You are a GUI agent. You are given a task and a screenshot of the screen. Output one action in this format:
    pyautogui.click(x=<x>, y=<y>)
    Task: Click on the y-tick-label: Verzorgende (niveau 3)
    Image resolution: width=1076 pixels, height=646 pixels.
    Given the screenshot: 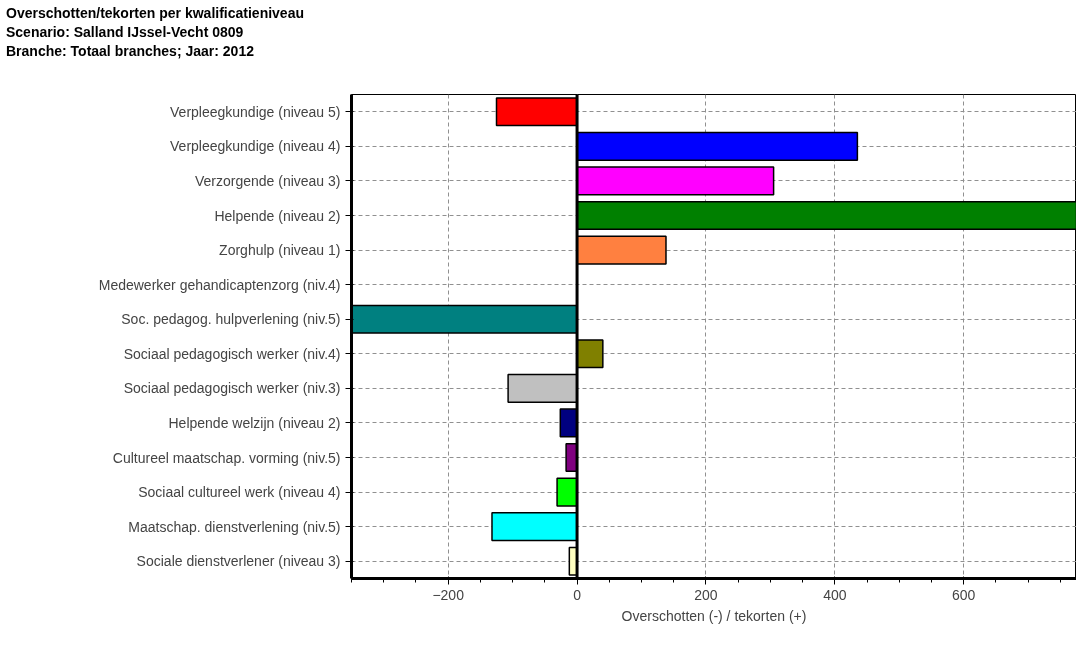 What is the action you would take?
    pyautogui.click(x=267, y=180)
    